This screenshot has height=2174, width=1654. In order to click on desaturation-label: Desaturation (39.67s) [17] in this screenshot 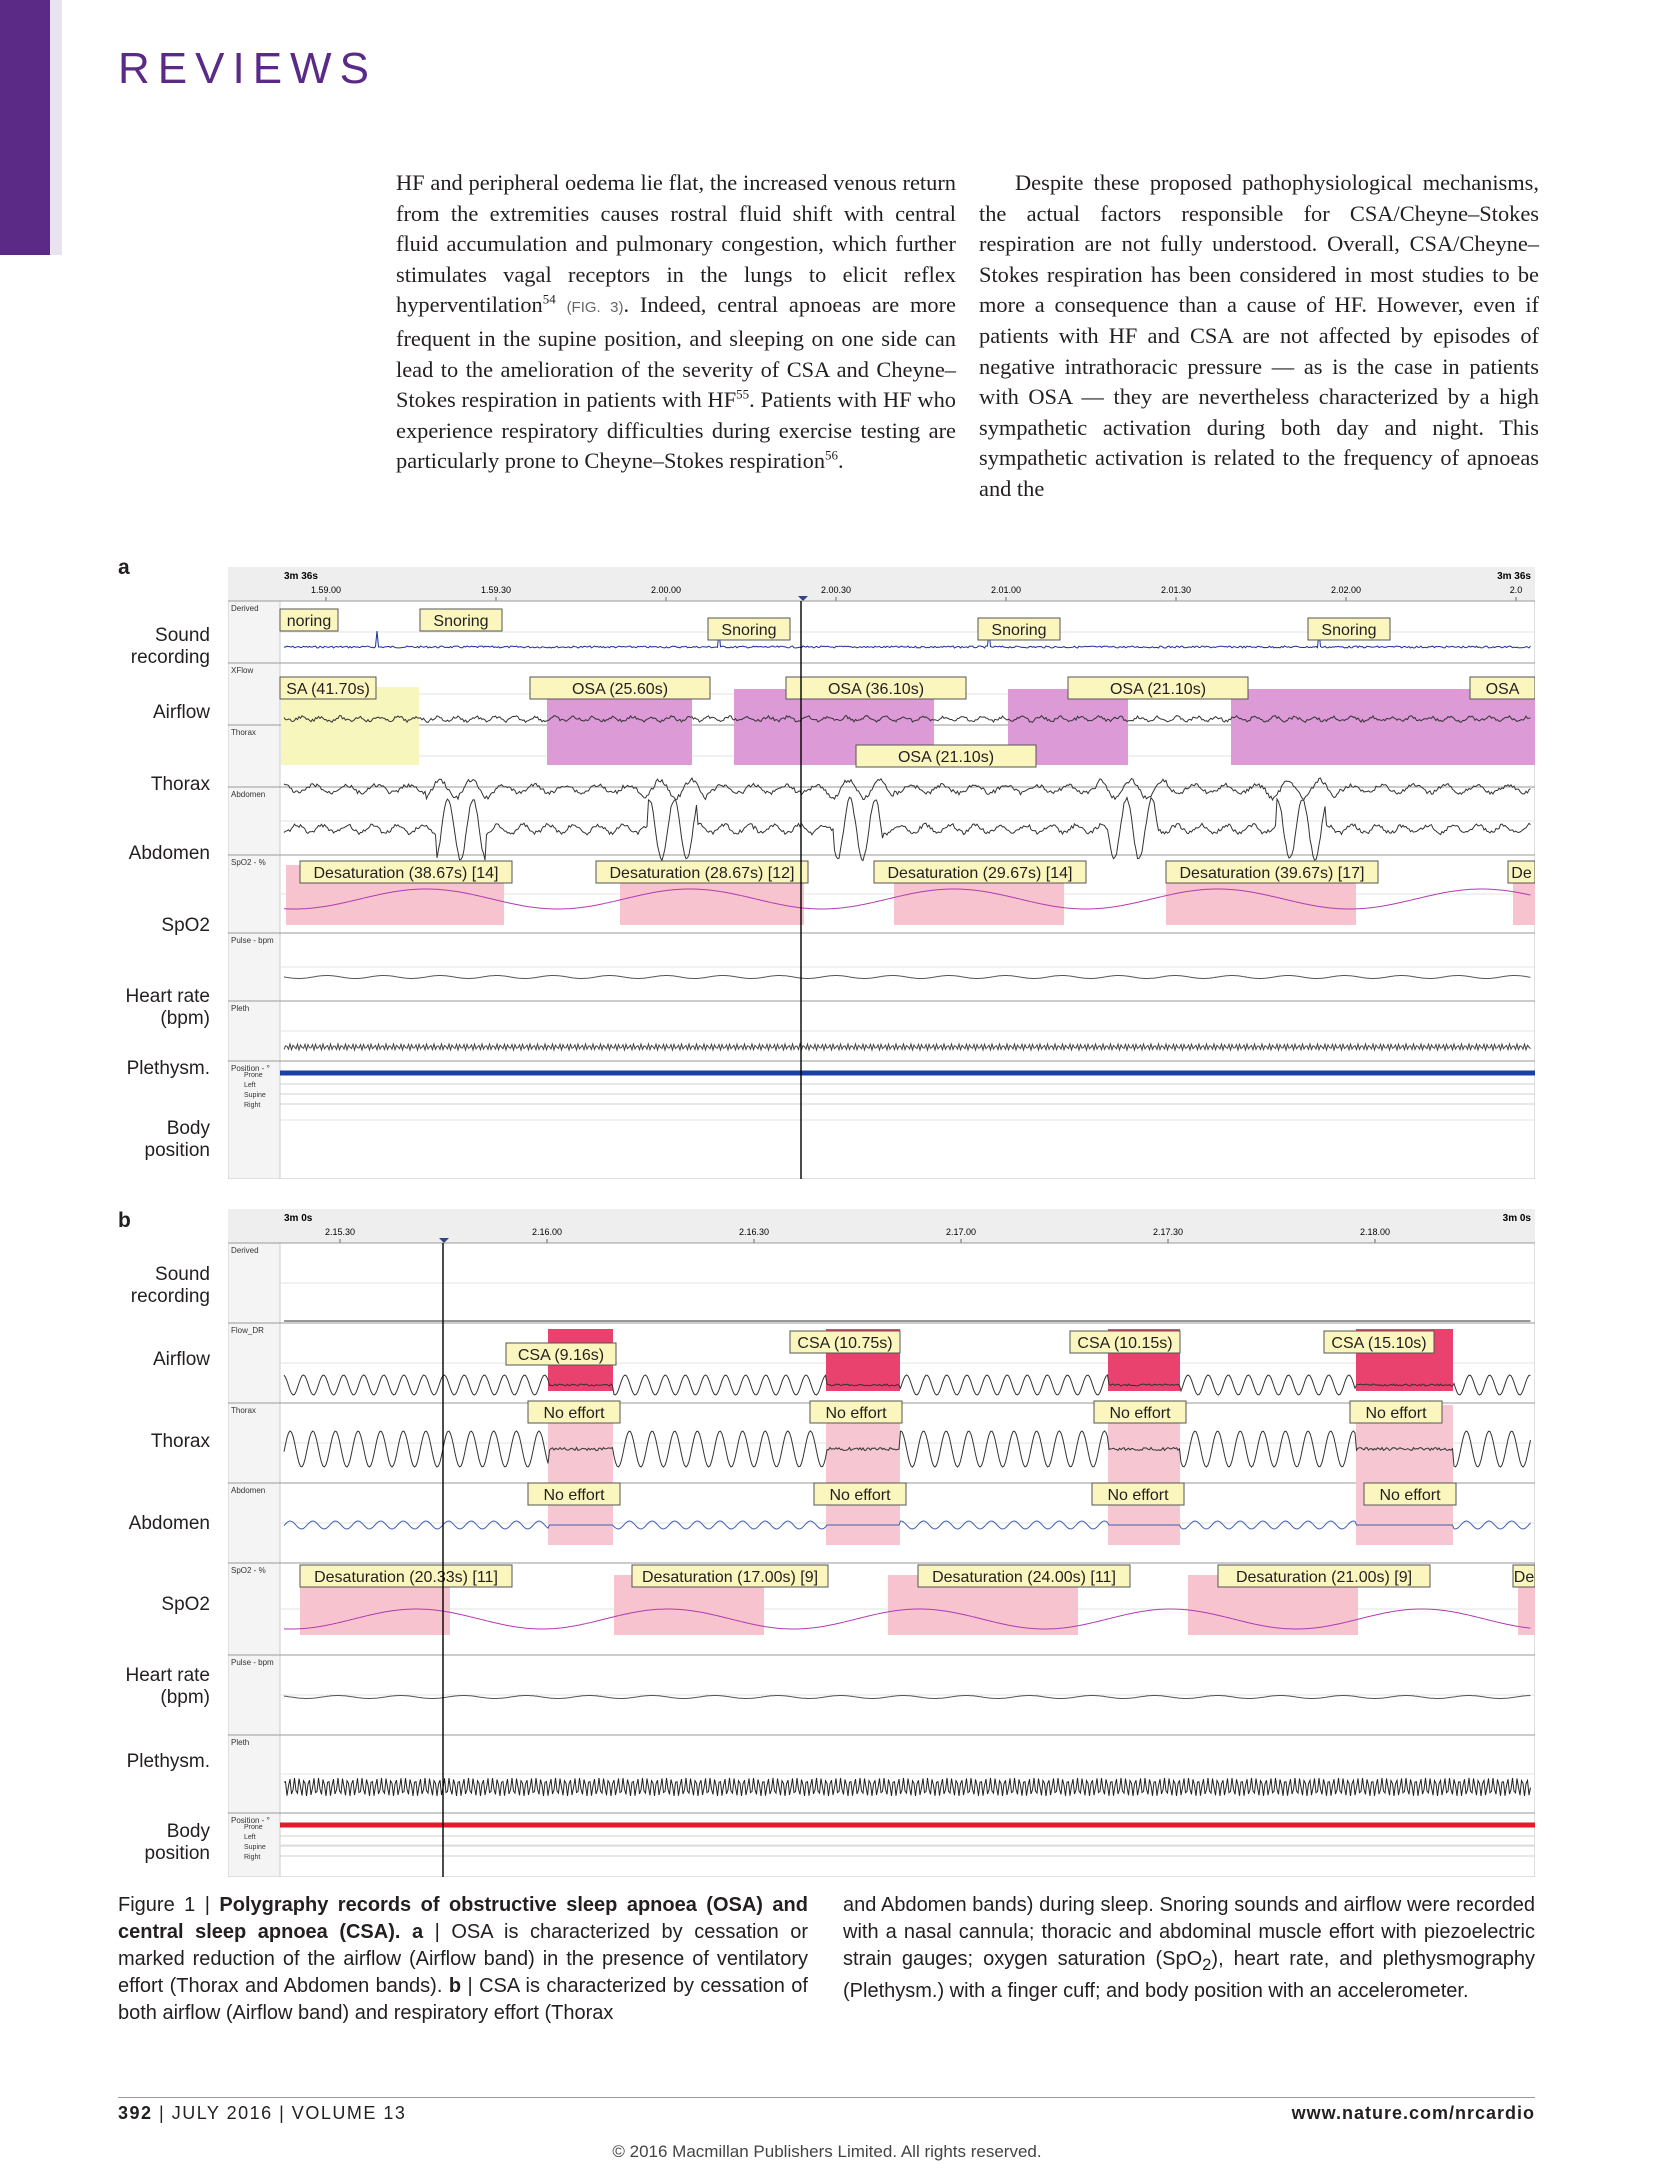, I will do `click(1272, 873)`.